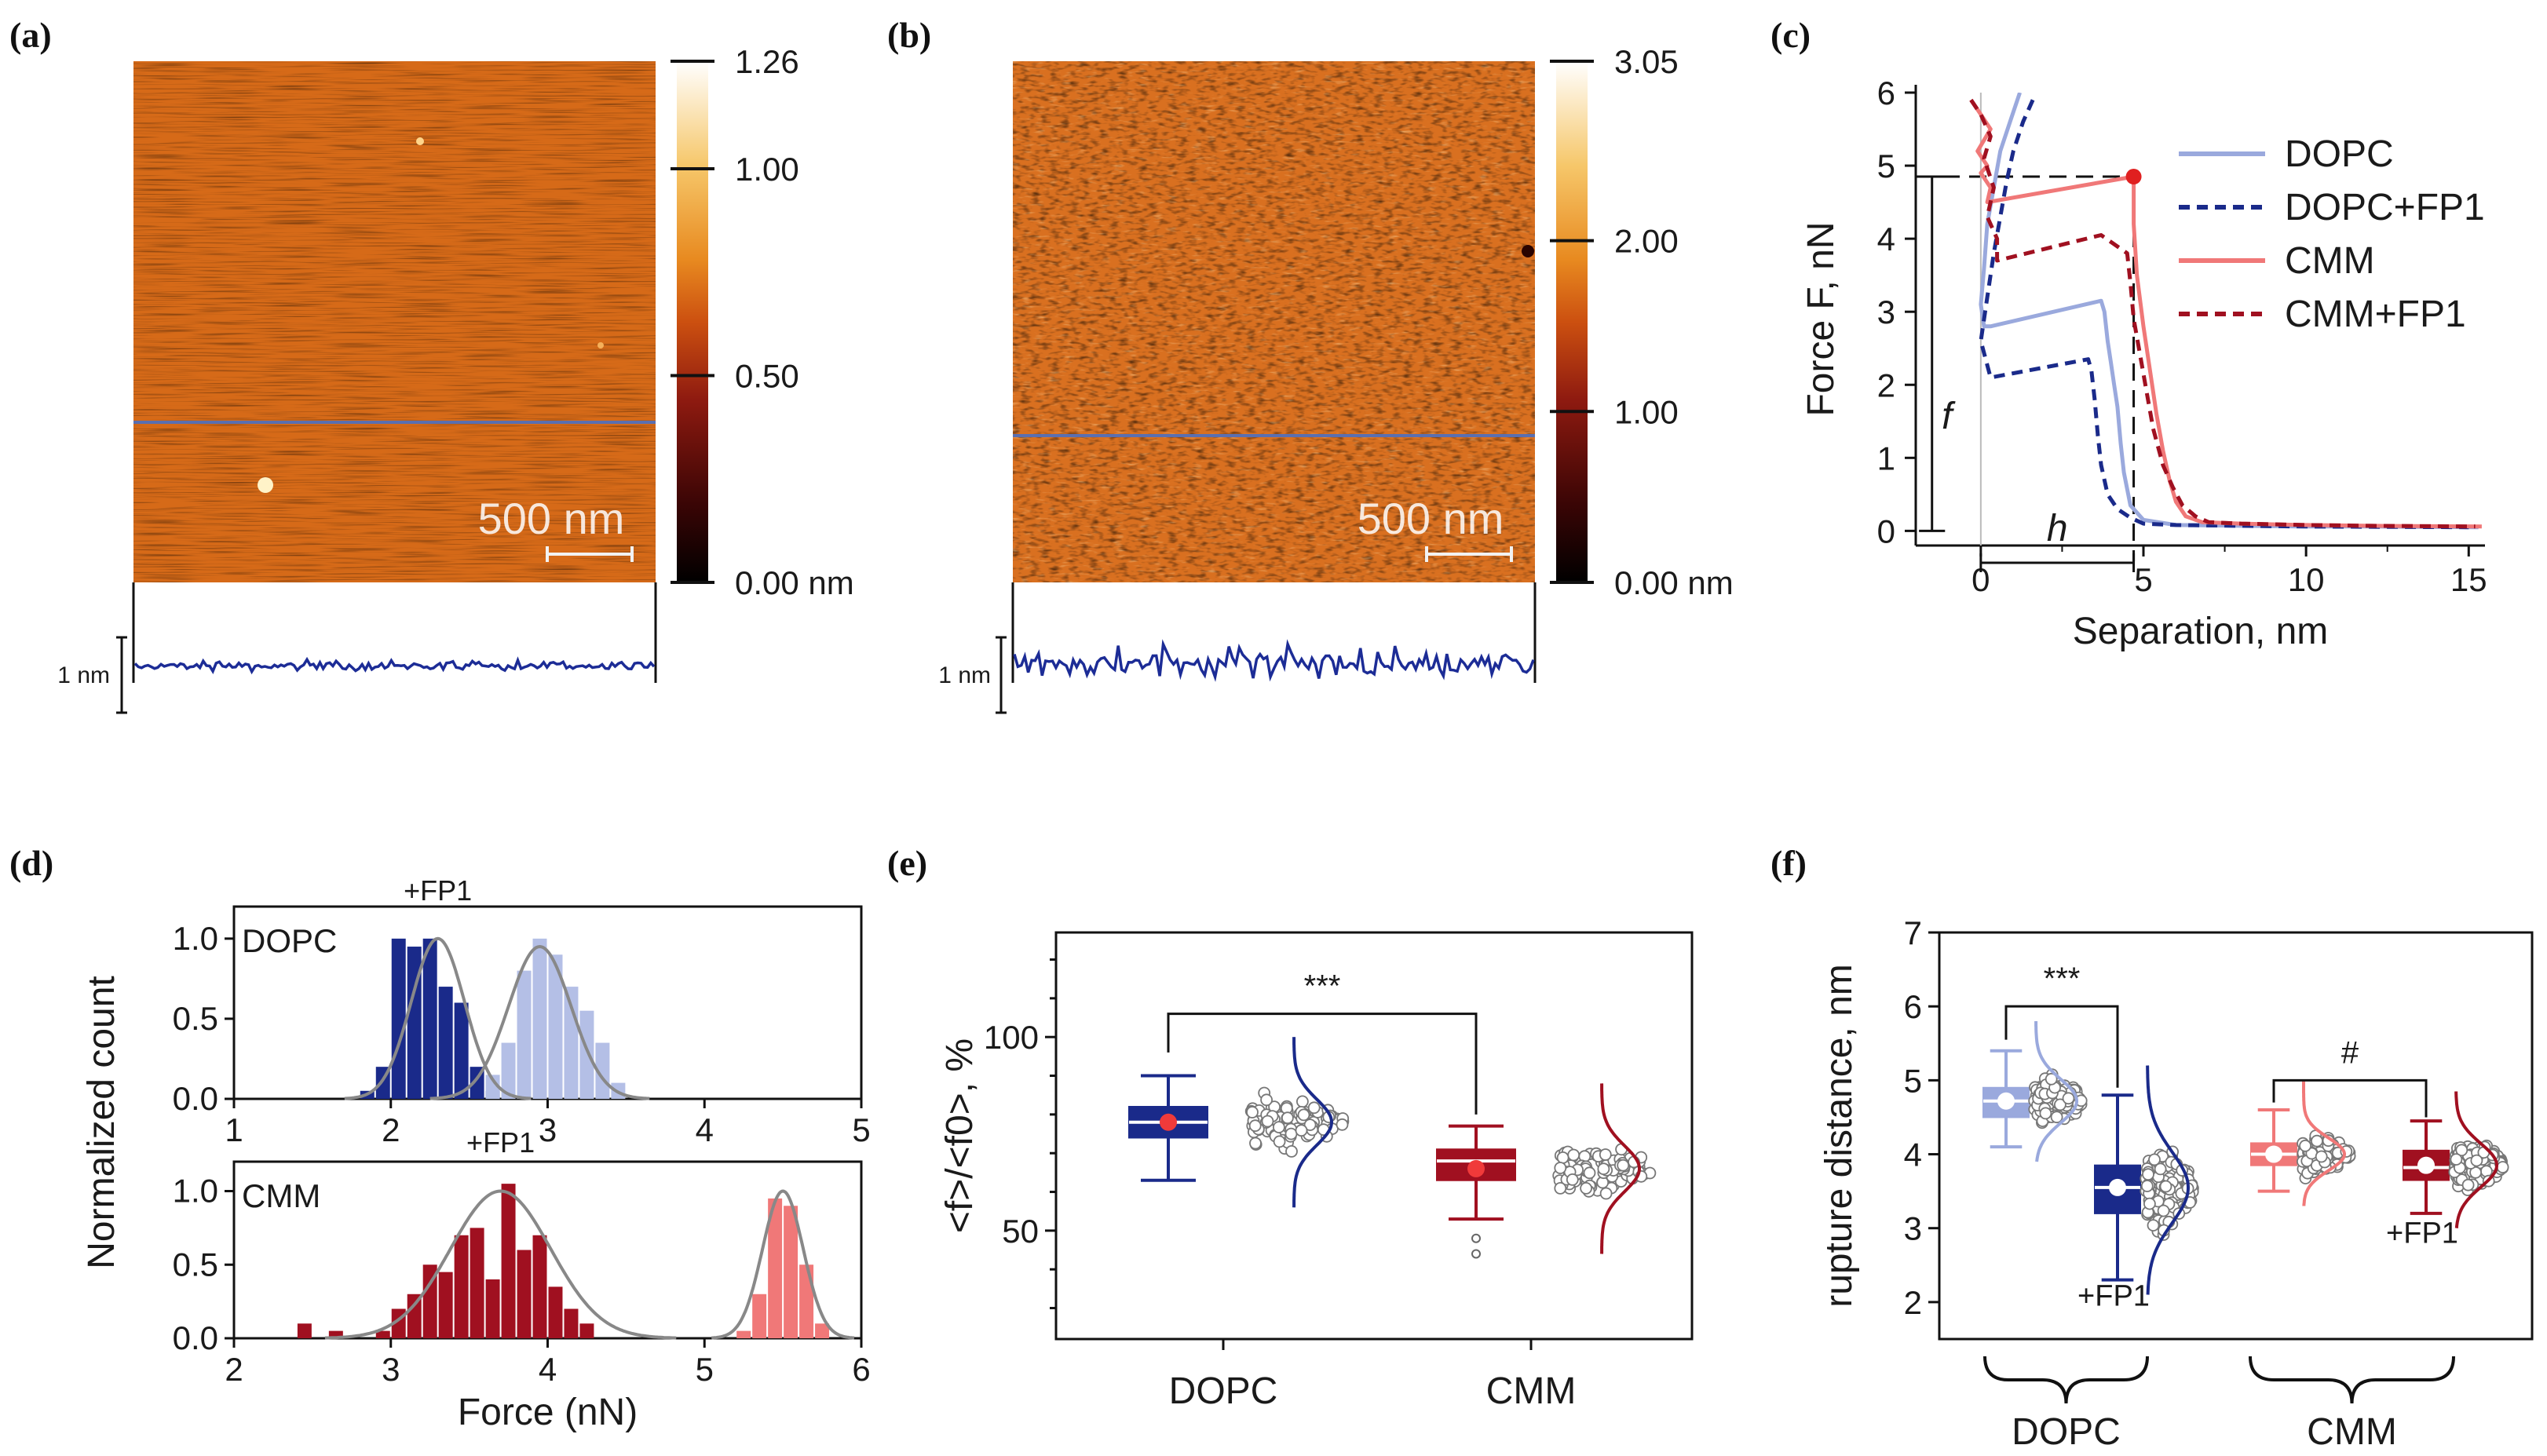  Describe the element at coordinates (2236, 1136) in the screenshot. I see `plot-frame` at that location.